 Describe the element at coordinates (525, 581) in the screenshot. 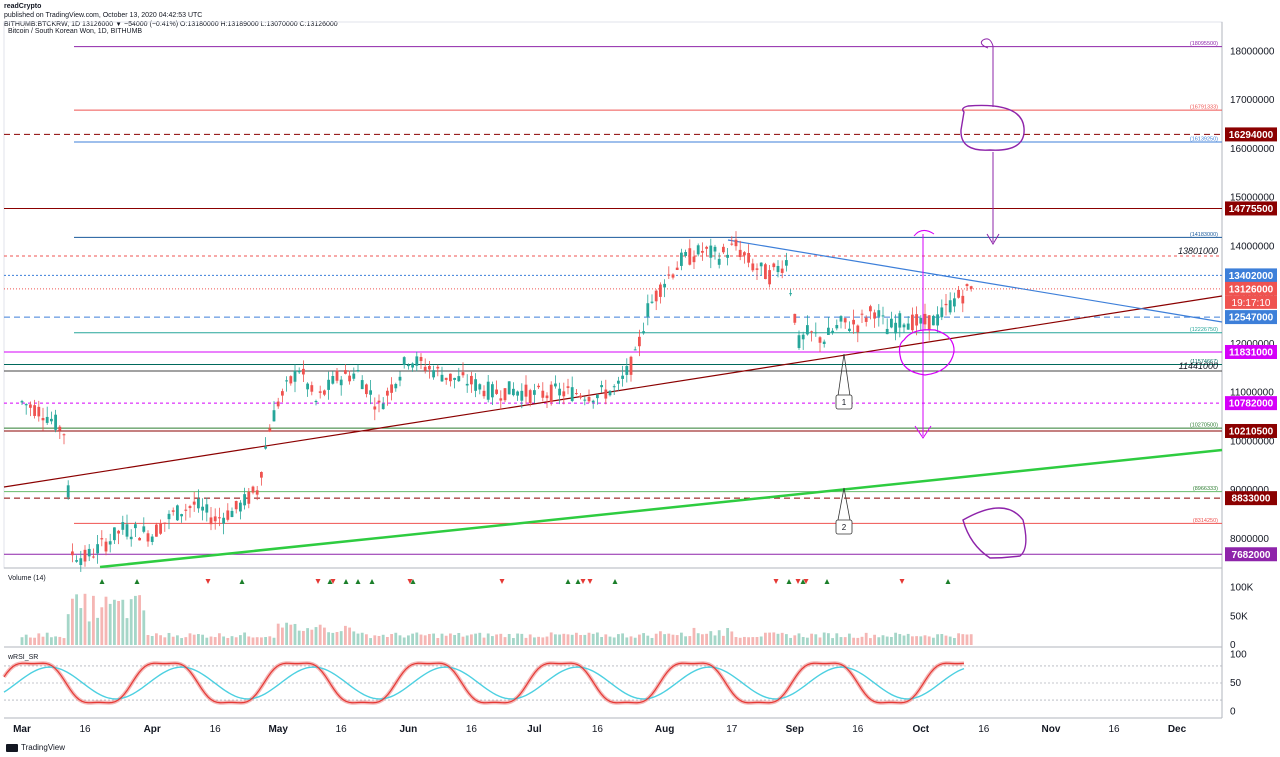

I see `signal-markers` at that location.